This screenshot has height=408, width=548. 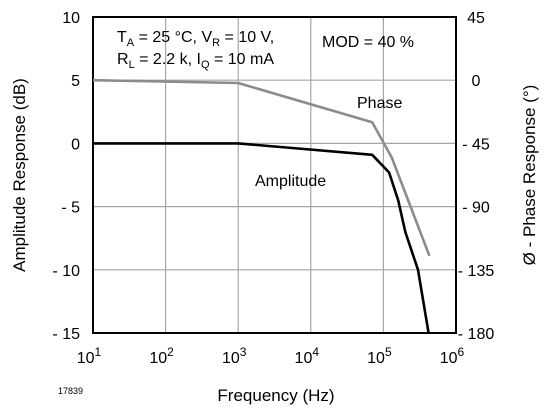 What do you see at coordinates (476, 208) in the screenshot?
I see `y2-tick-label: - 90` at bounding box center [476, 208].